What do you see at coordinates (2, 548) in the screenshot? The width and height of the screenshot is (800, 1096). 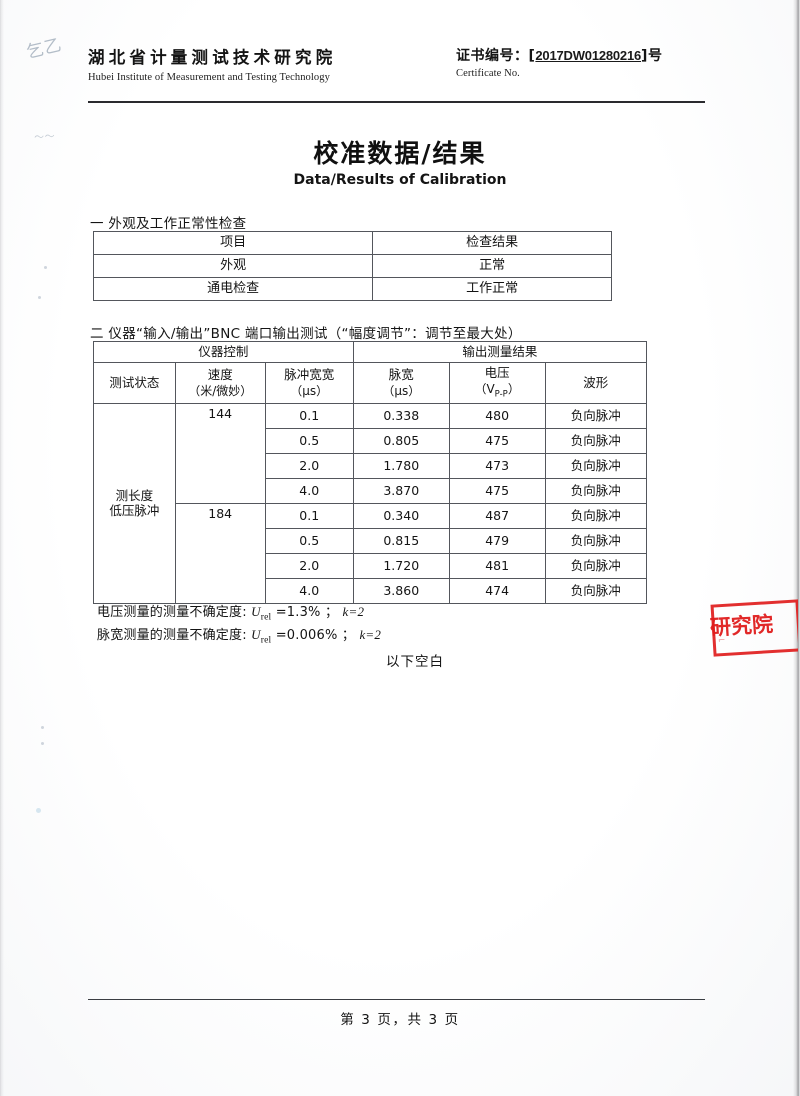 I see `scan-edge-left` at bounding box center [2, 548].